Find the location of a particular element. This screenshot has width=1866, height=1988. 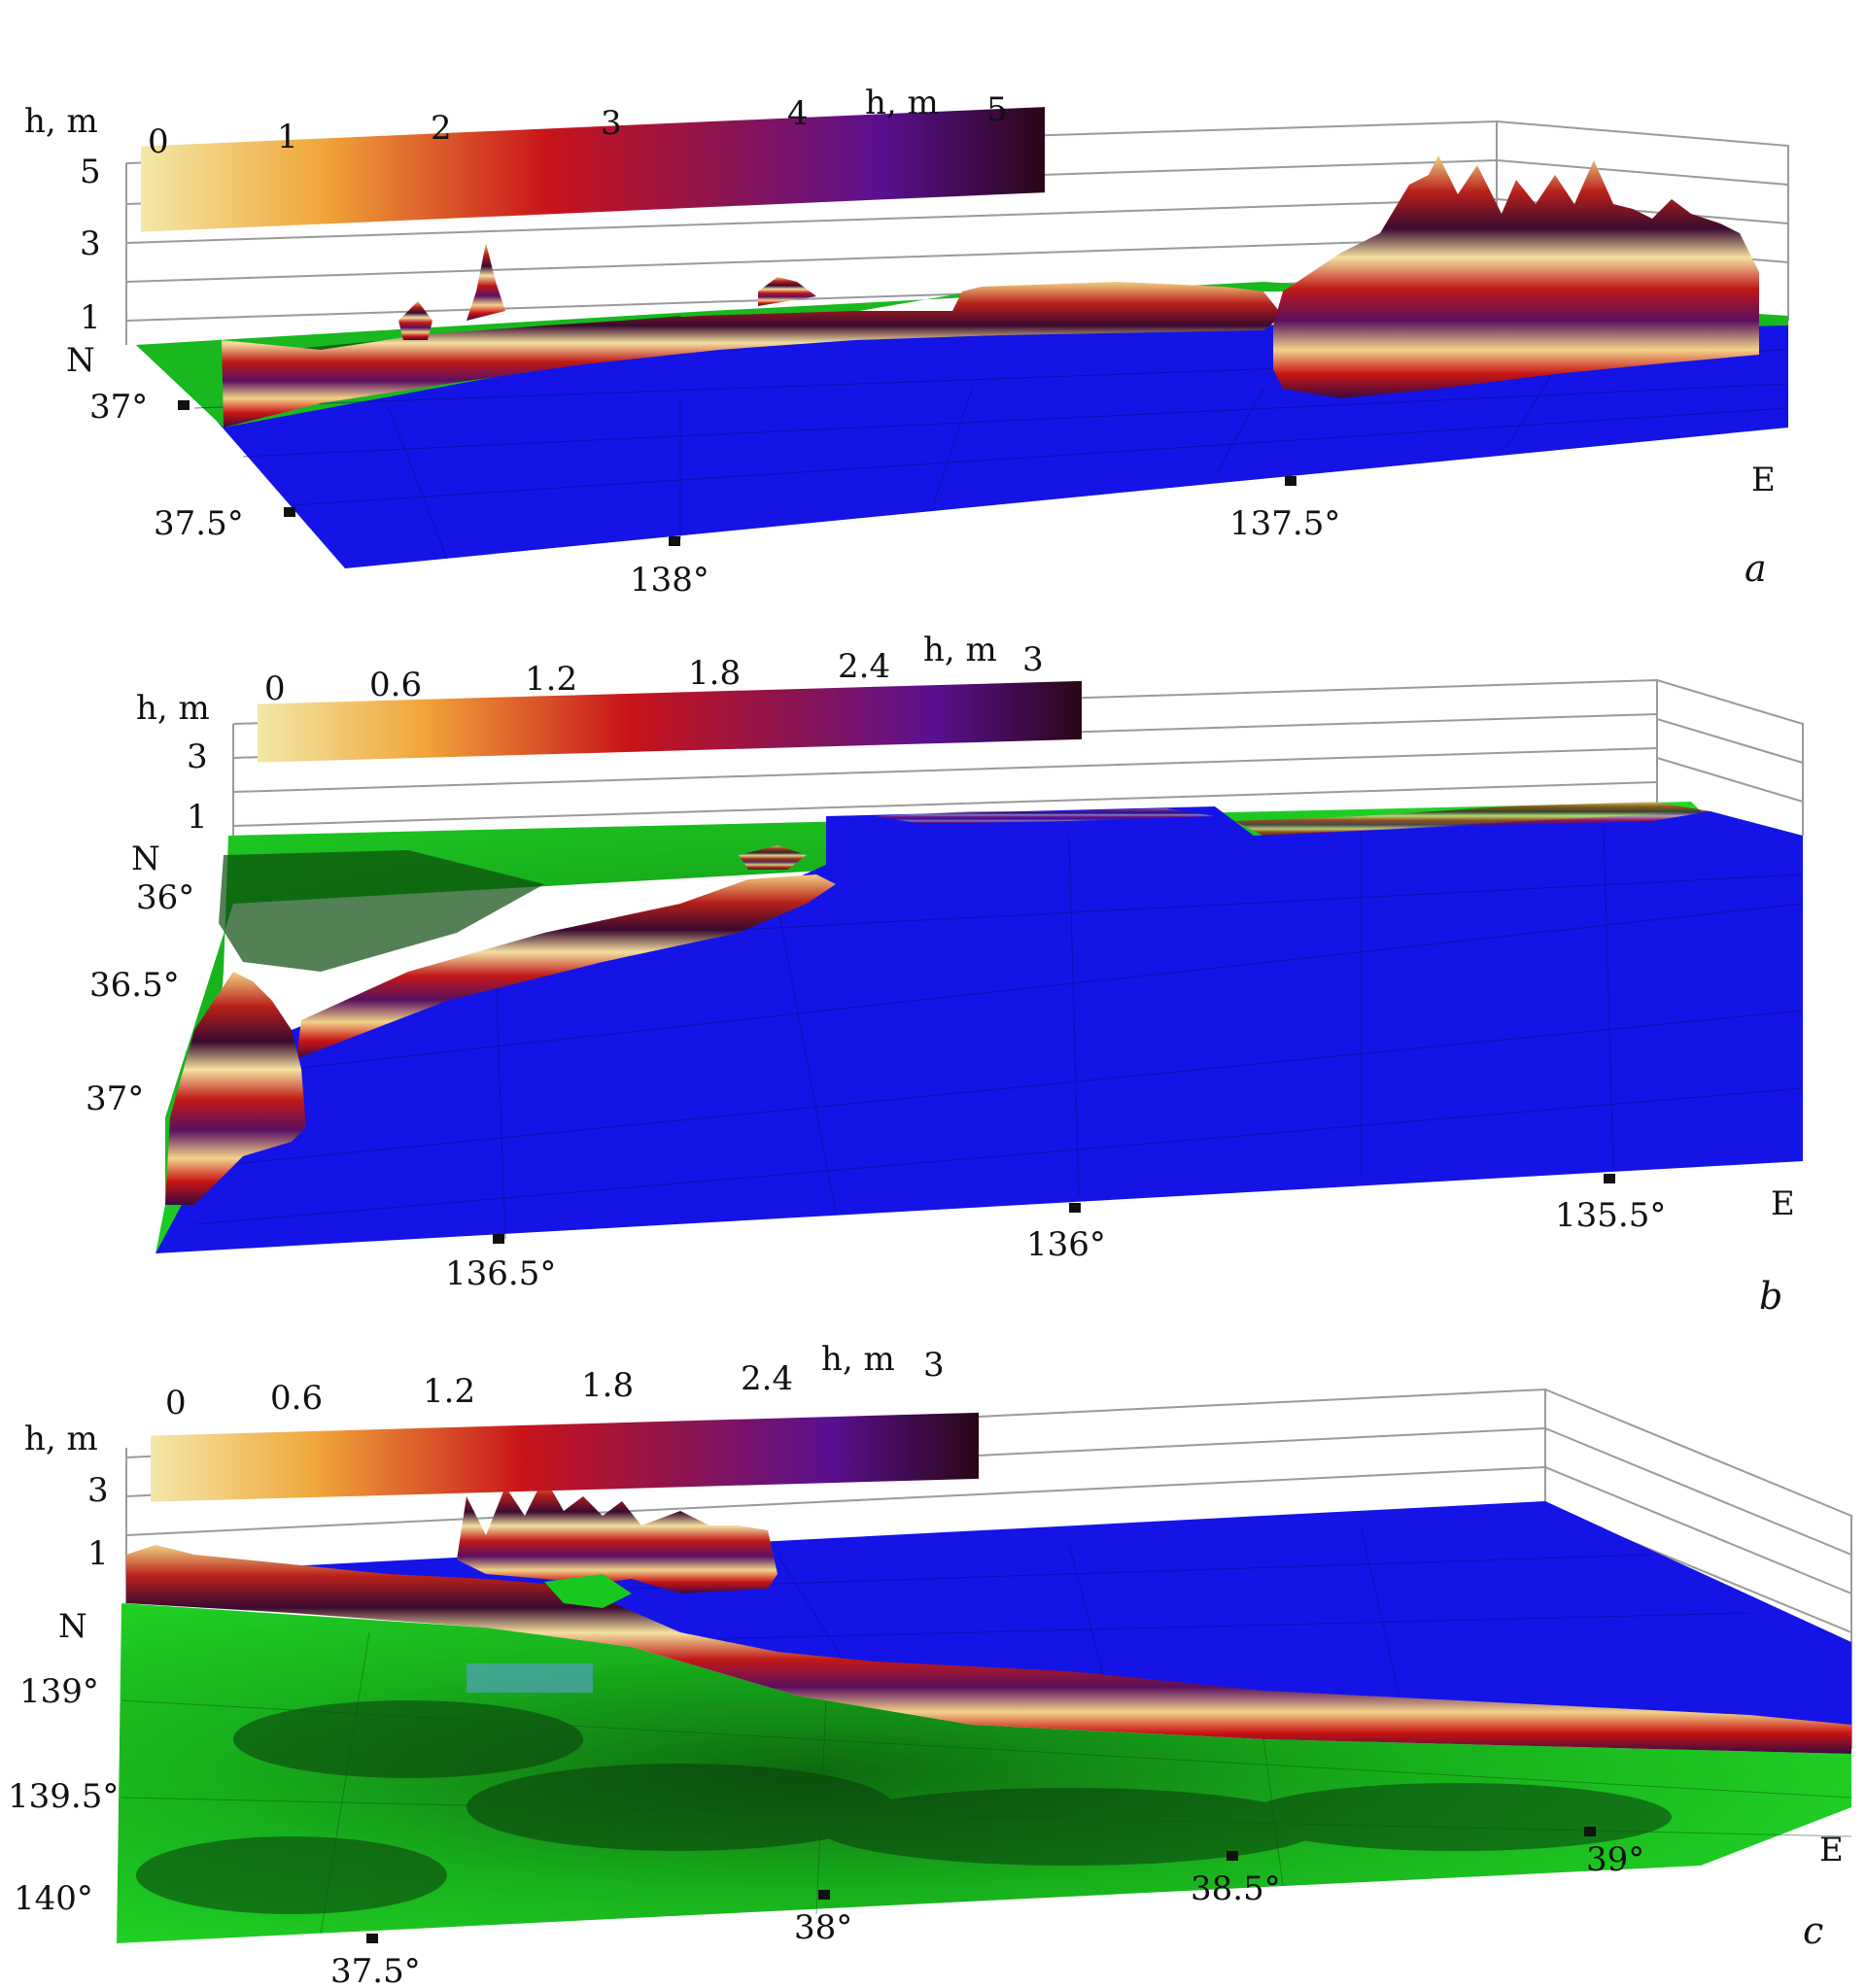

panel-c-land-grid is located at coordinates (986, 1783).